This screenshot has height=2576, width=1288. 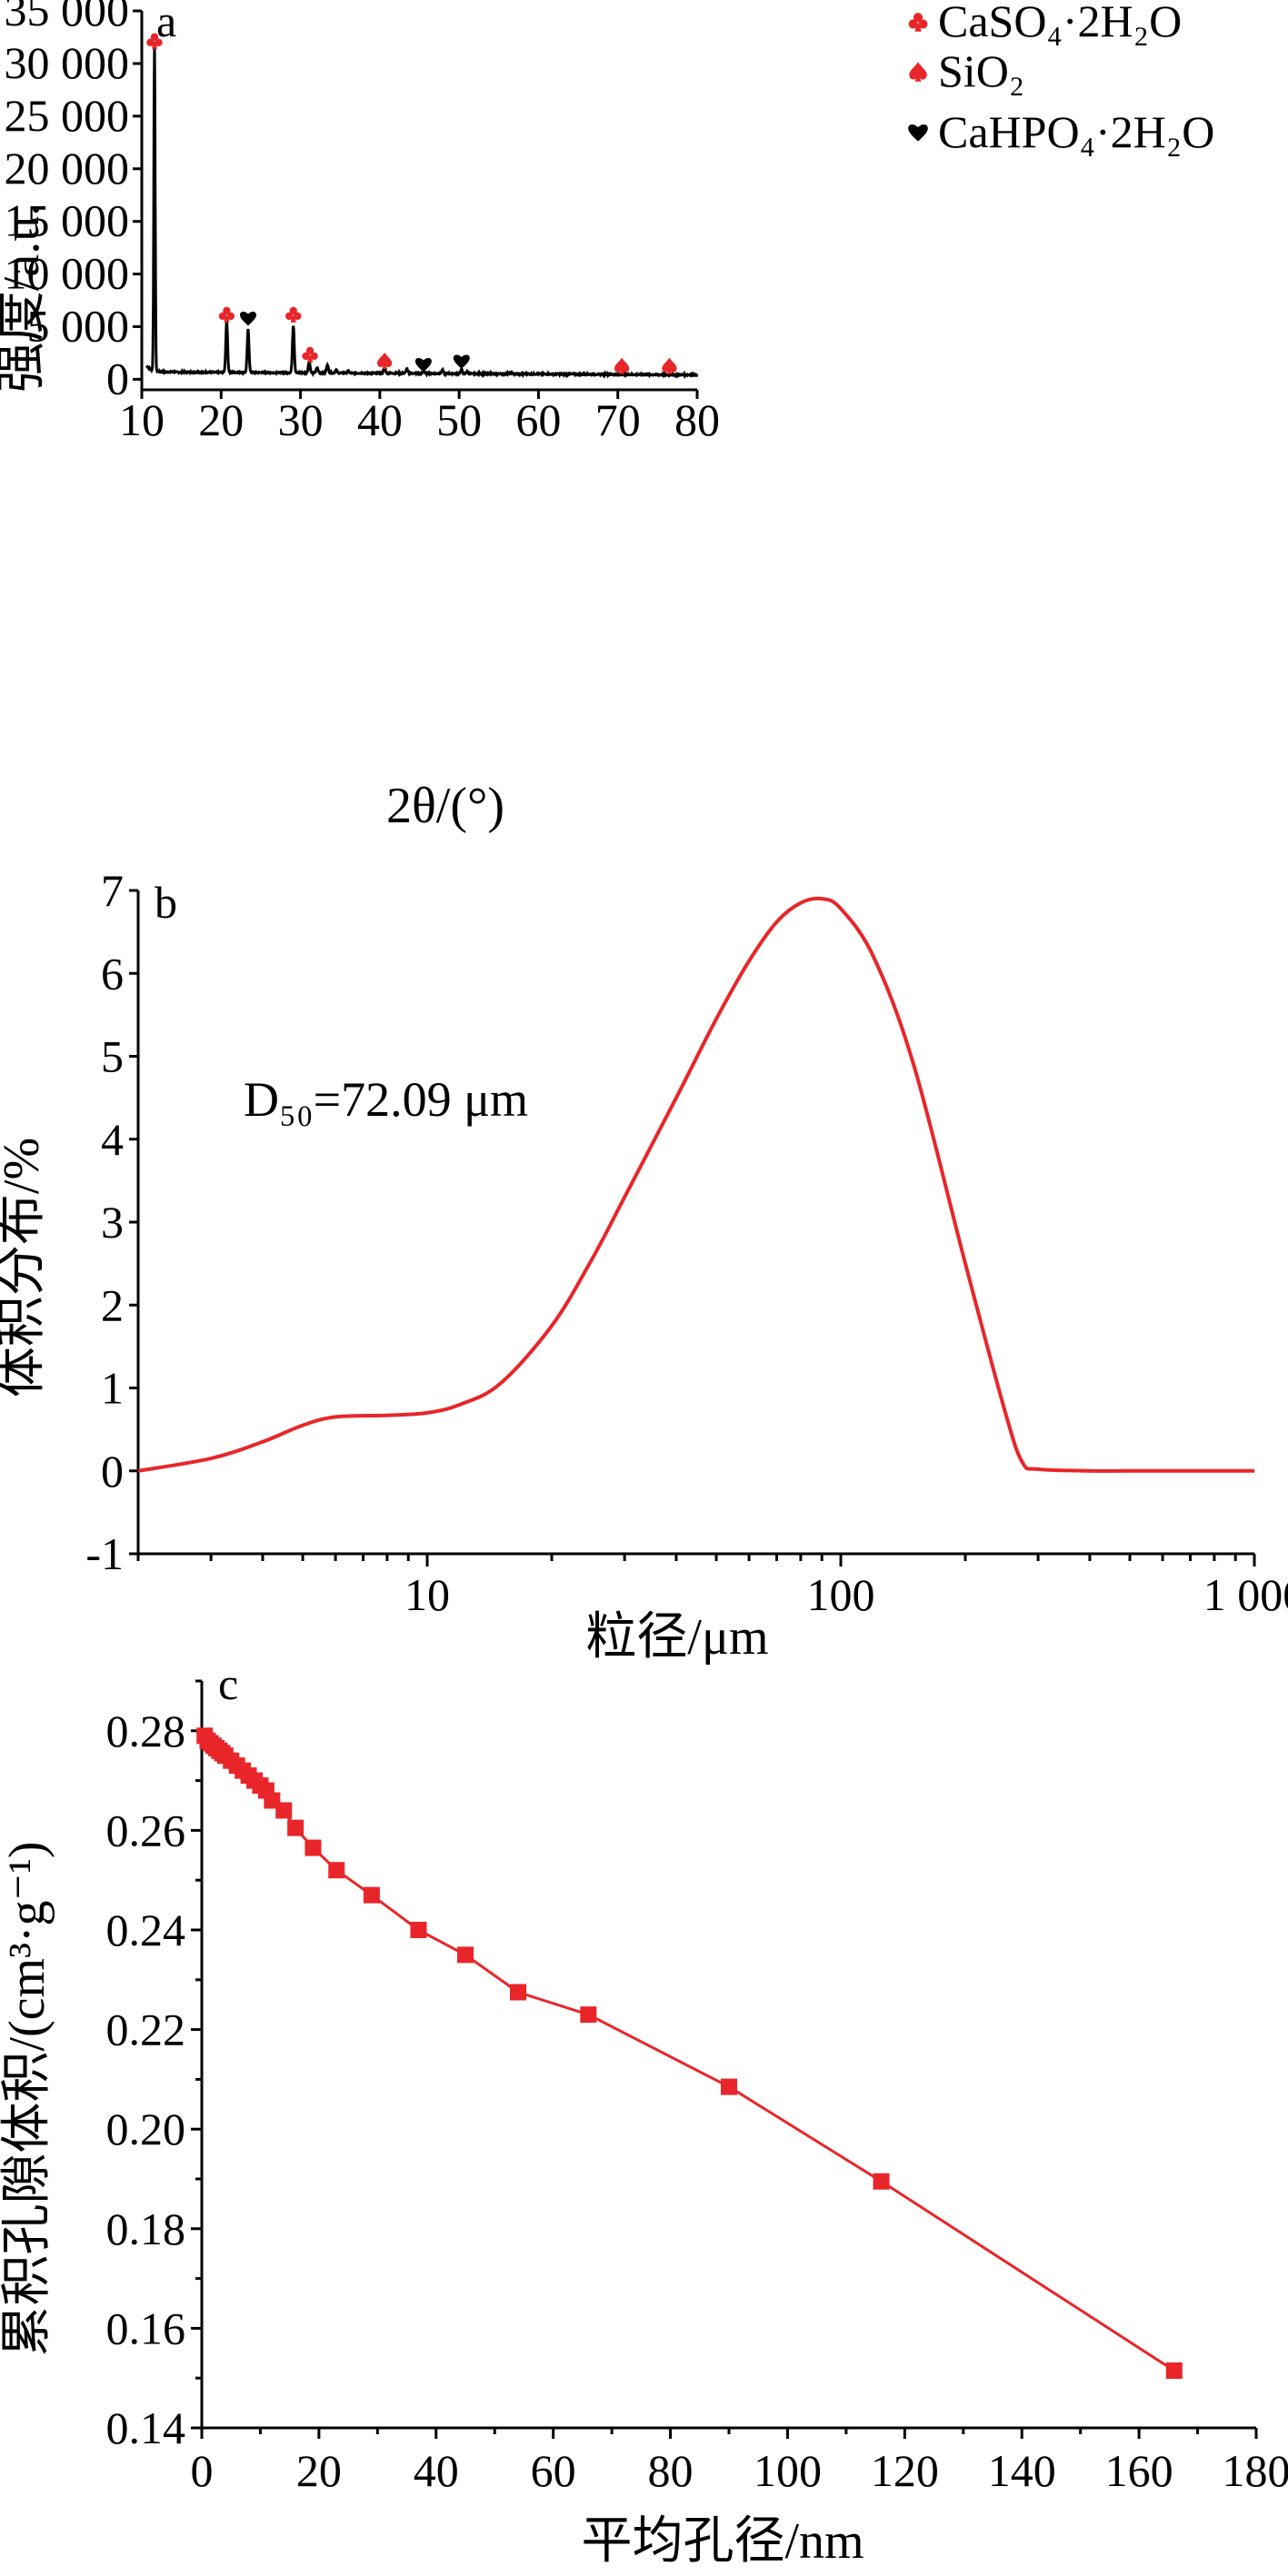 I want to click on panel-c-y-tick-label: 0.20, so click(x=146, y=2129).